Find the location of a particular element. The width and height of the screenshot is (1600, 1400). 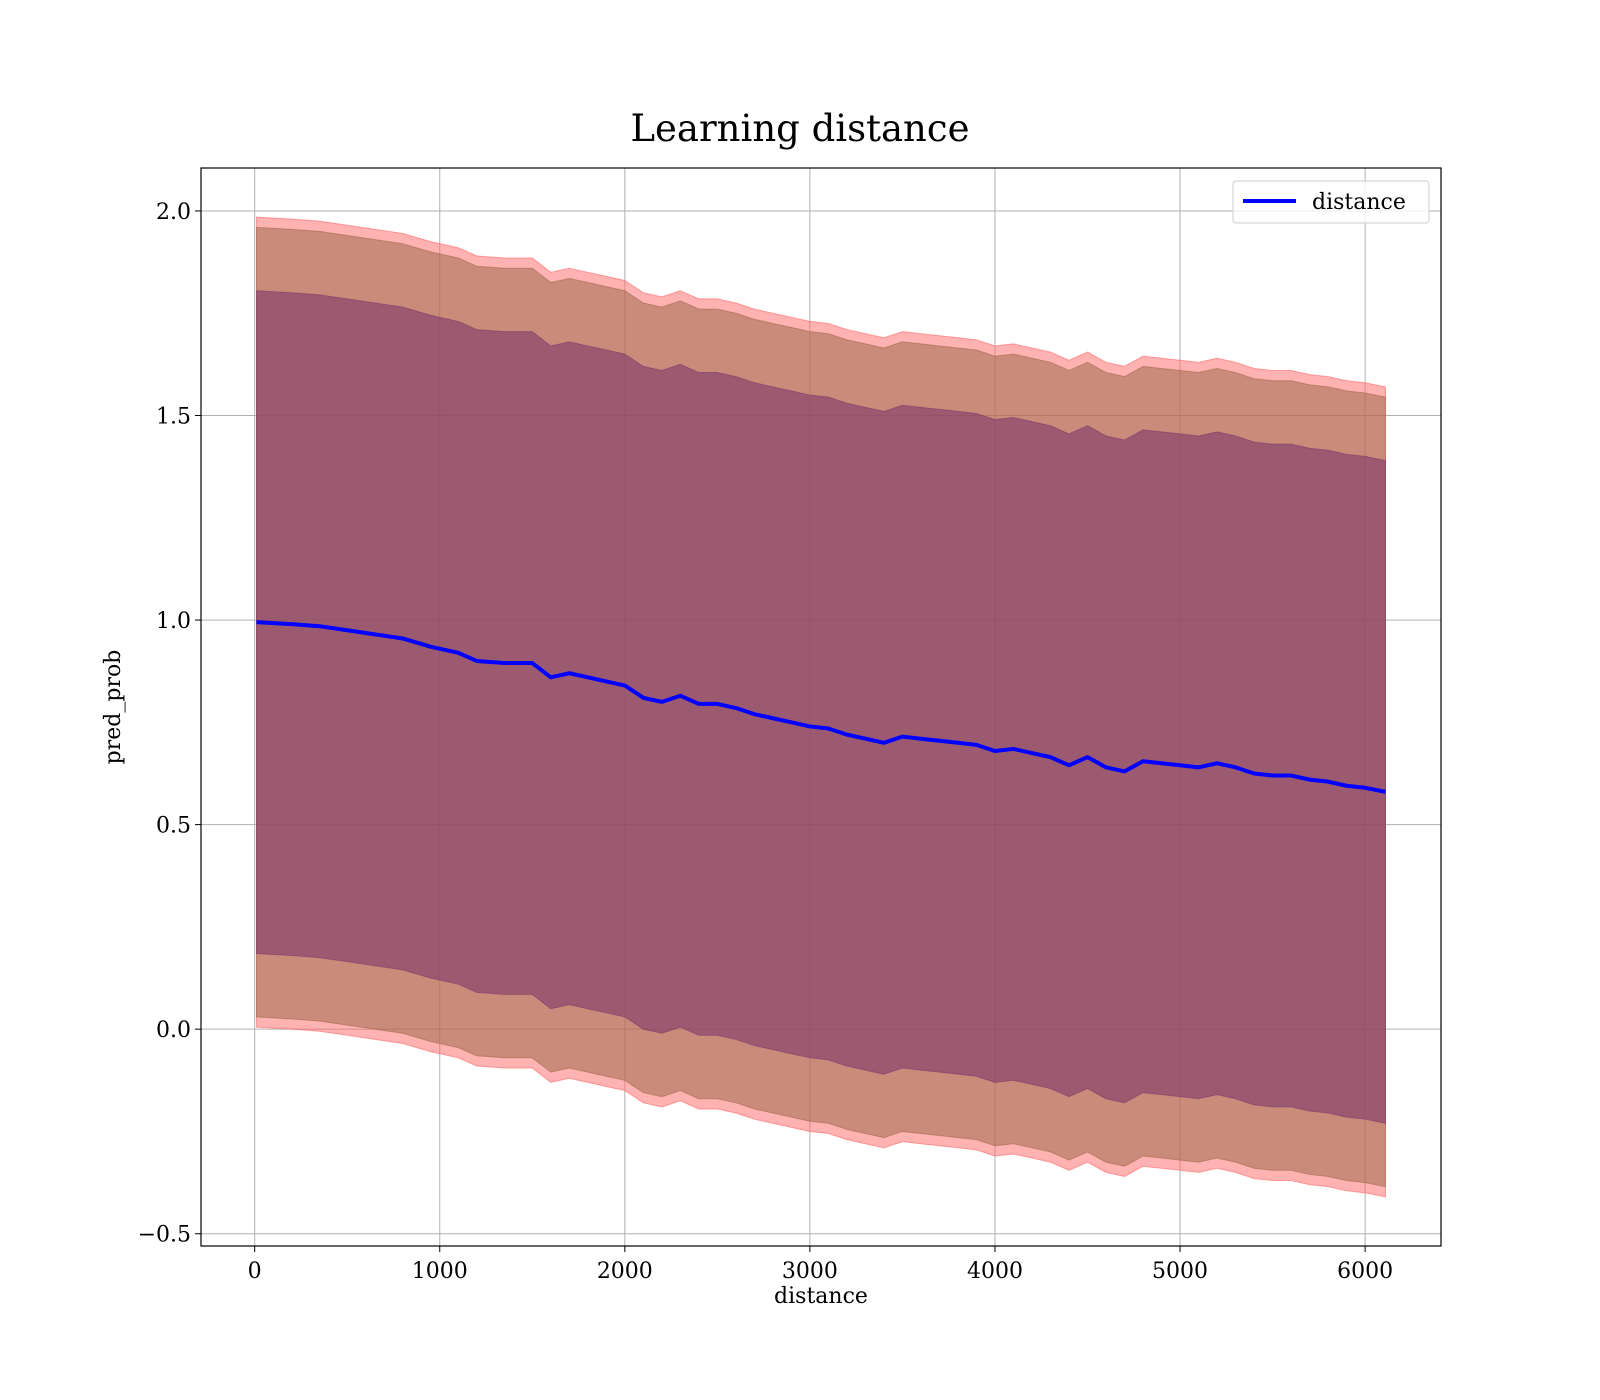

series-line-distance is located at coordinates (821, 707).